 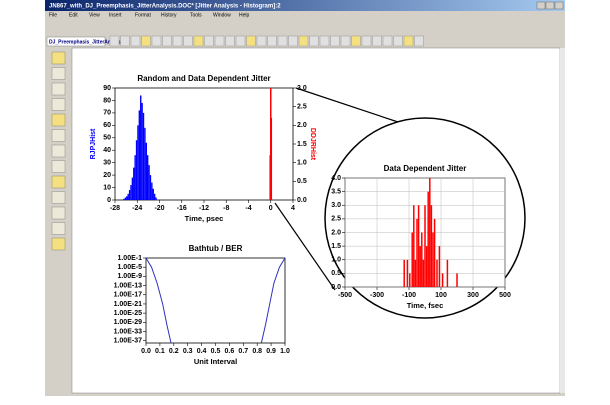 I want to click on menu-item: Format, so click(x=143, y=15).